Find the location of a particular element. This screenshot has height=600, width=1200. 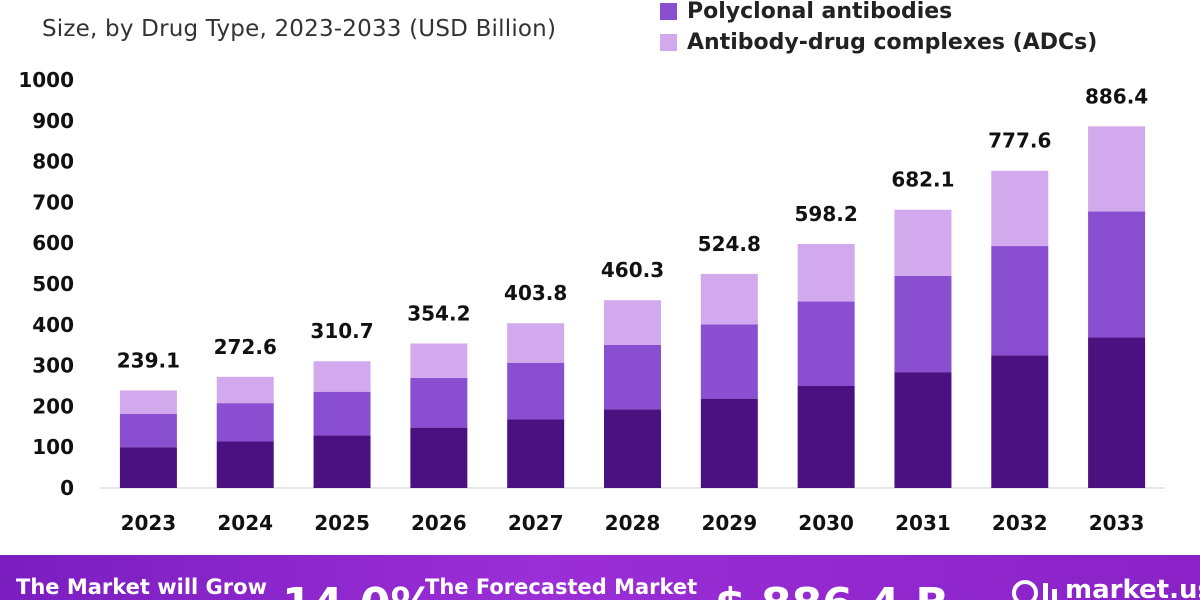

bar-total-label: 460.3 is located at coordinates (632, 270).